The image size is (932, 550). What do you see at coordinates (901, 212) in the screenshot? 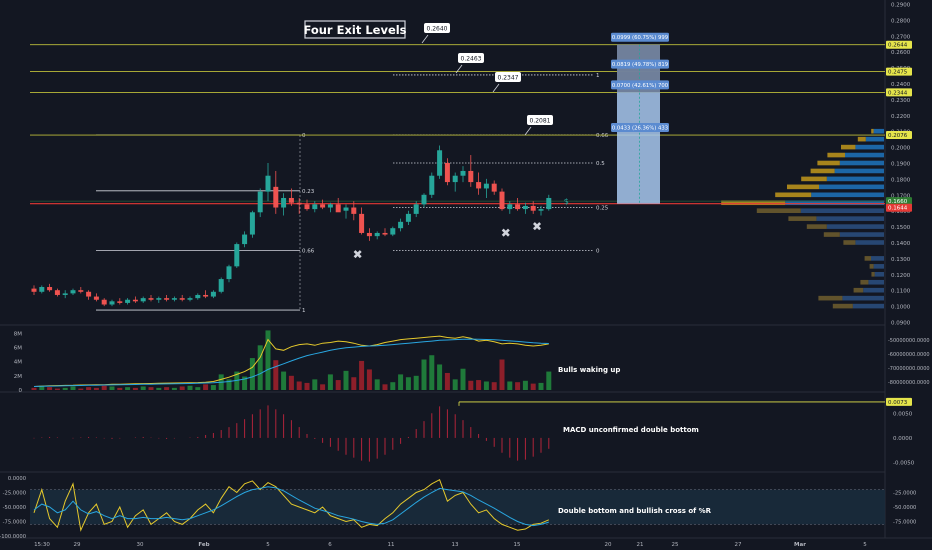
I see `price-tick-label: 0.1600` at bounding box center [901, 212].